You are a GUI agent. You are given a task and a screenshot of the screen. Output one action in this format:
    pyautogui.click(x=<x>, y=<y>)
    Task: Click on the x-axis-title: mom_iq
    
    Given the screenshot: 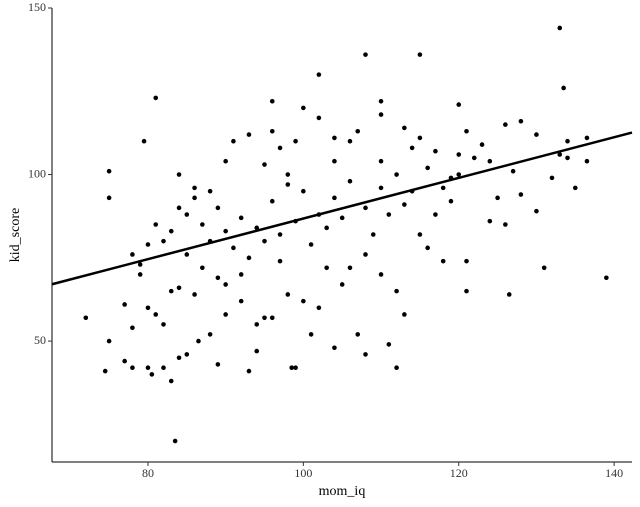 What is the action you would take?
    pyautogui.click(x=342, y=491)
    